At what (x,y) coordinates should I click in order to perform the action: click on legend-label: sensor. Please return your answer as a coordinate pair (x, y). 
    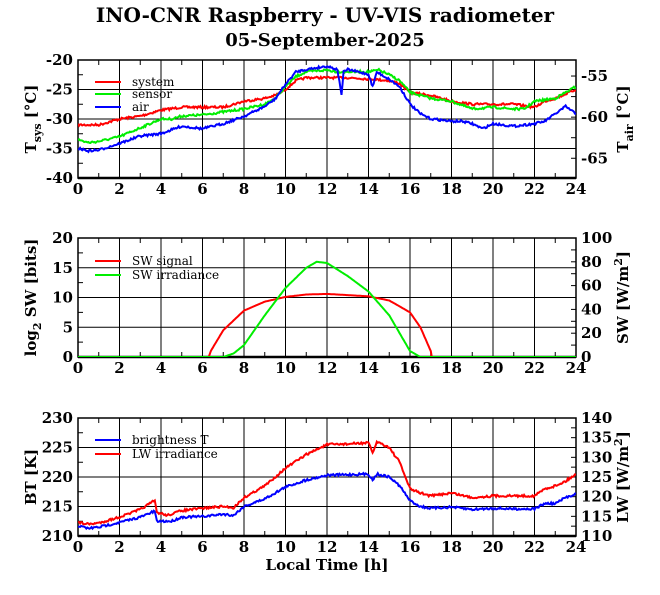
    Looking at the image, I should click on (152, 94).